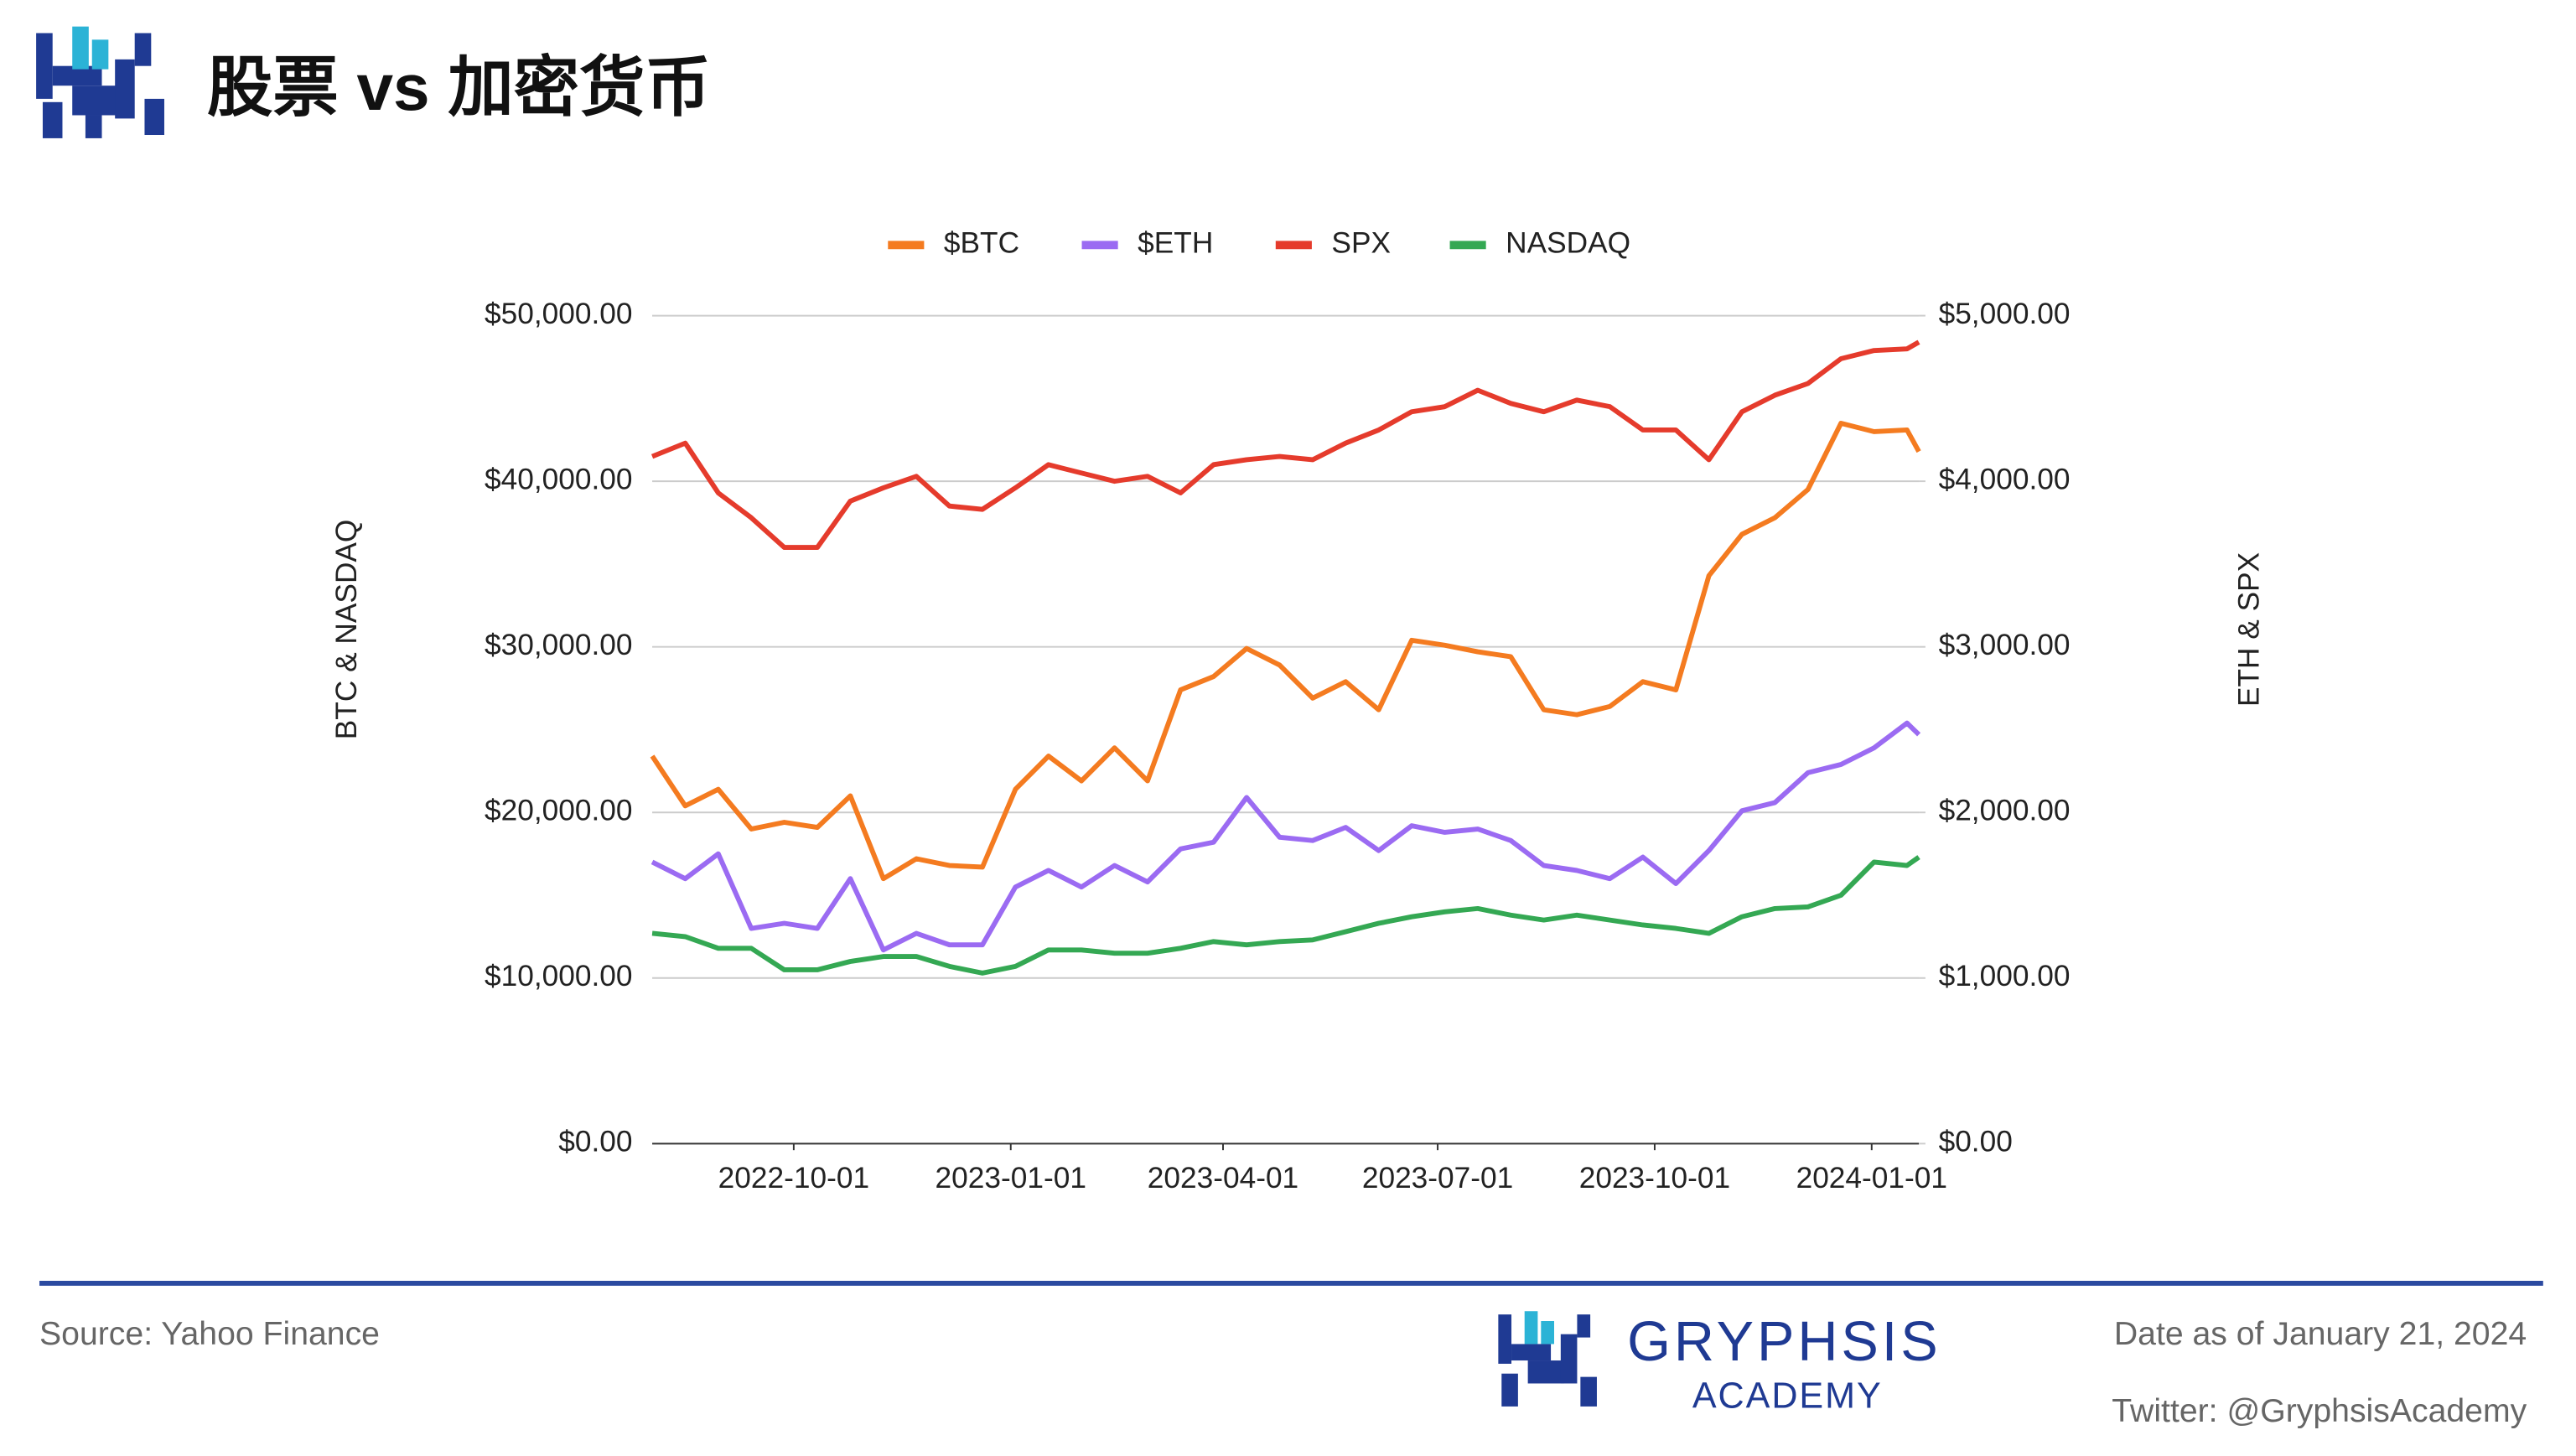 This screenshot has height=1456, width=2576. What do you see at coordinates (2005, 645) in the screenshot?
I see `y2-tick-label: $3,000.00` at bounding box center [2005, 645].